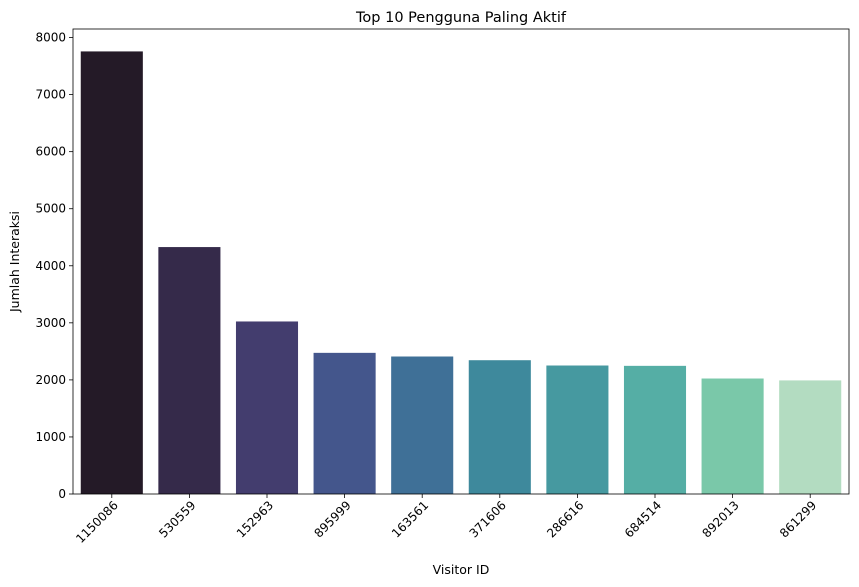  What do you see at coordinates (410, 519) in the screenshot?
I see `x-tick-label: 163561` at bounding box center [410, 519].